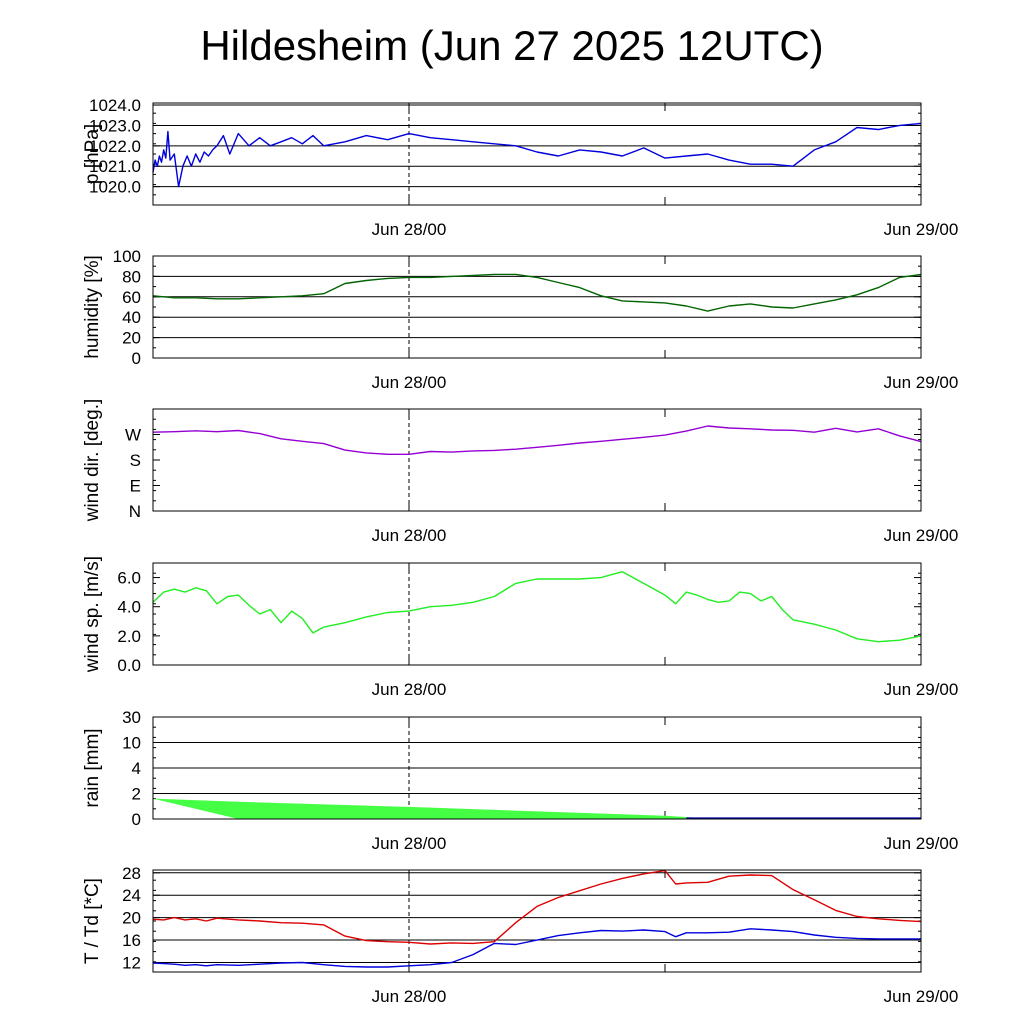  What do you see at coordinates (537, 440) in the screenshot?
I see `wind-direction-line` at bounding box center [537, 440].